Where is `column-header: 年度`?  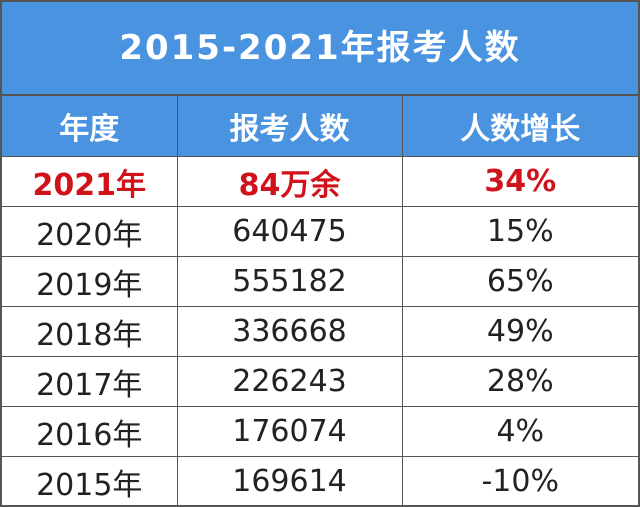 column-header: 年度 is located at coordinates (90, 126).